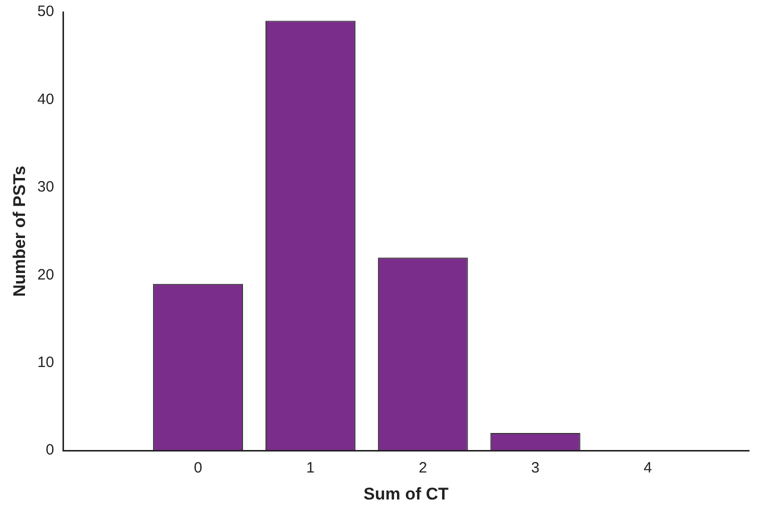 The image size is (773, 515). Describe the element at coordinates (198, 468) in the screenshot. I see `x-tick-label: 0` at that location.